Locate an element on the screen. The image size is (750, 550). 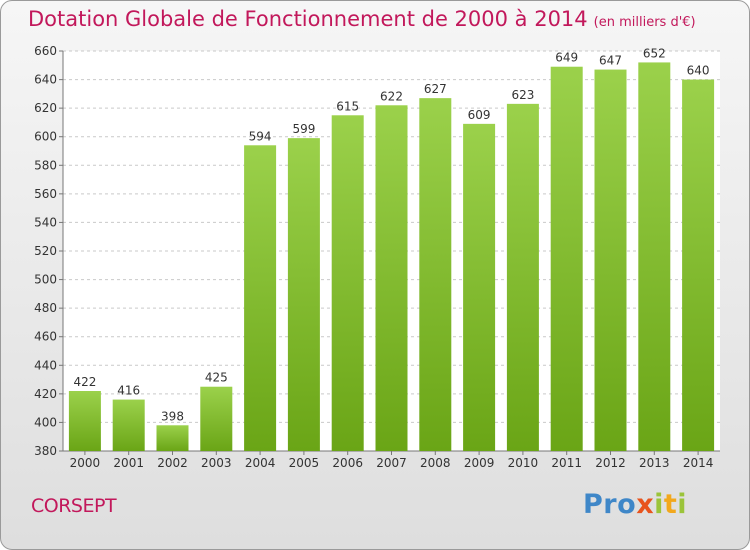
data-label: 640 is located at coordinates (698, 71).